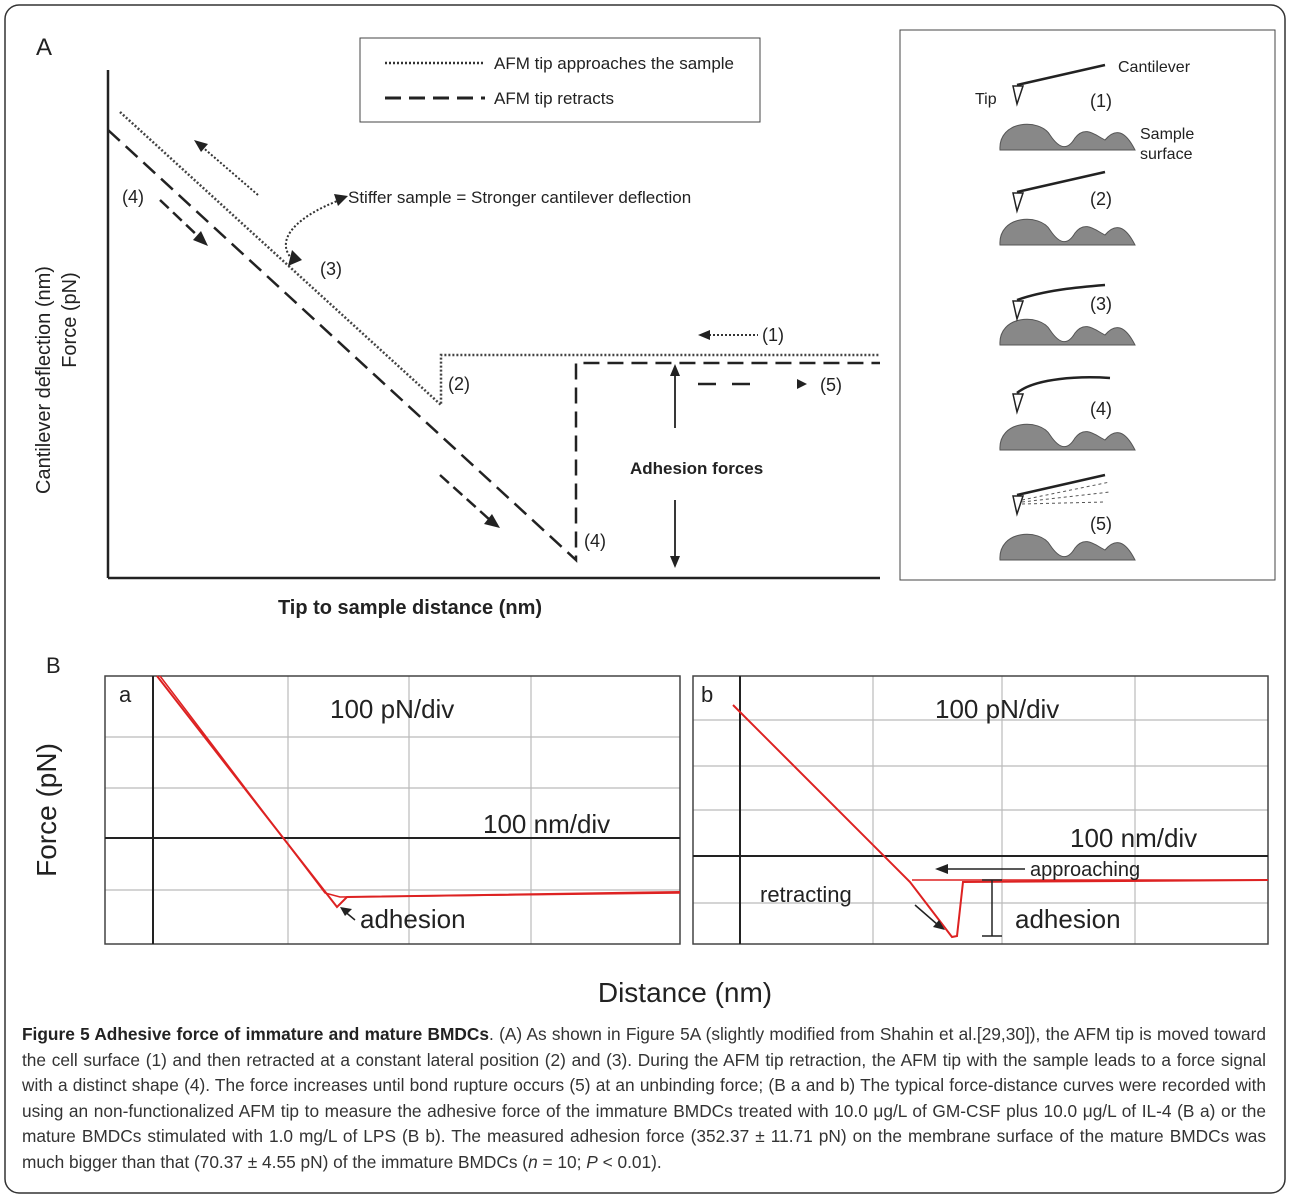  What do you see at coordinates (1085, 870) in the screenshot?
I see `annotation: approaching` at bounding box center [1085, 870].